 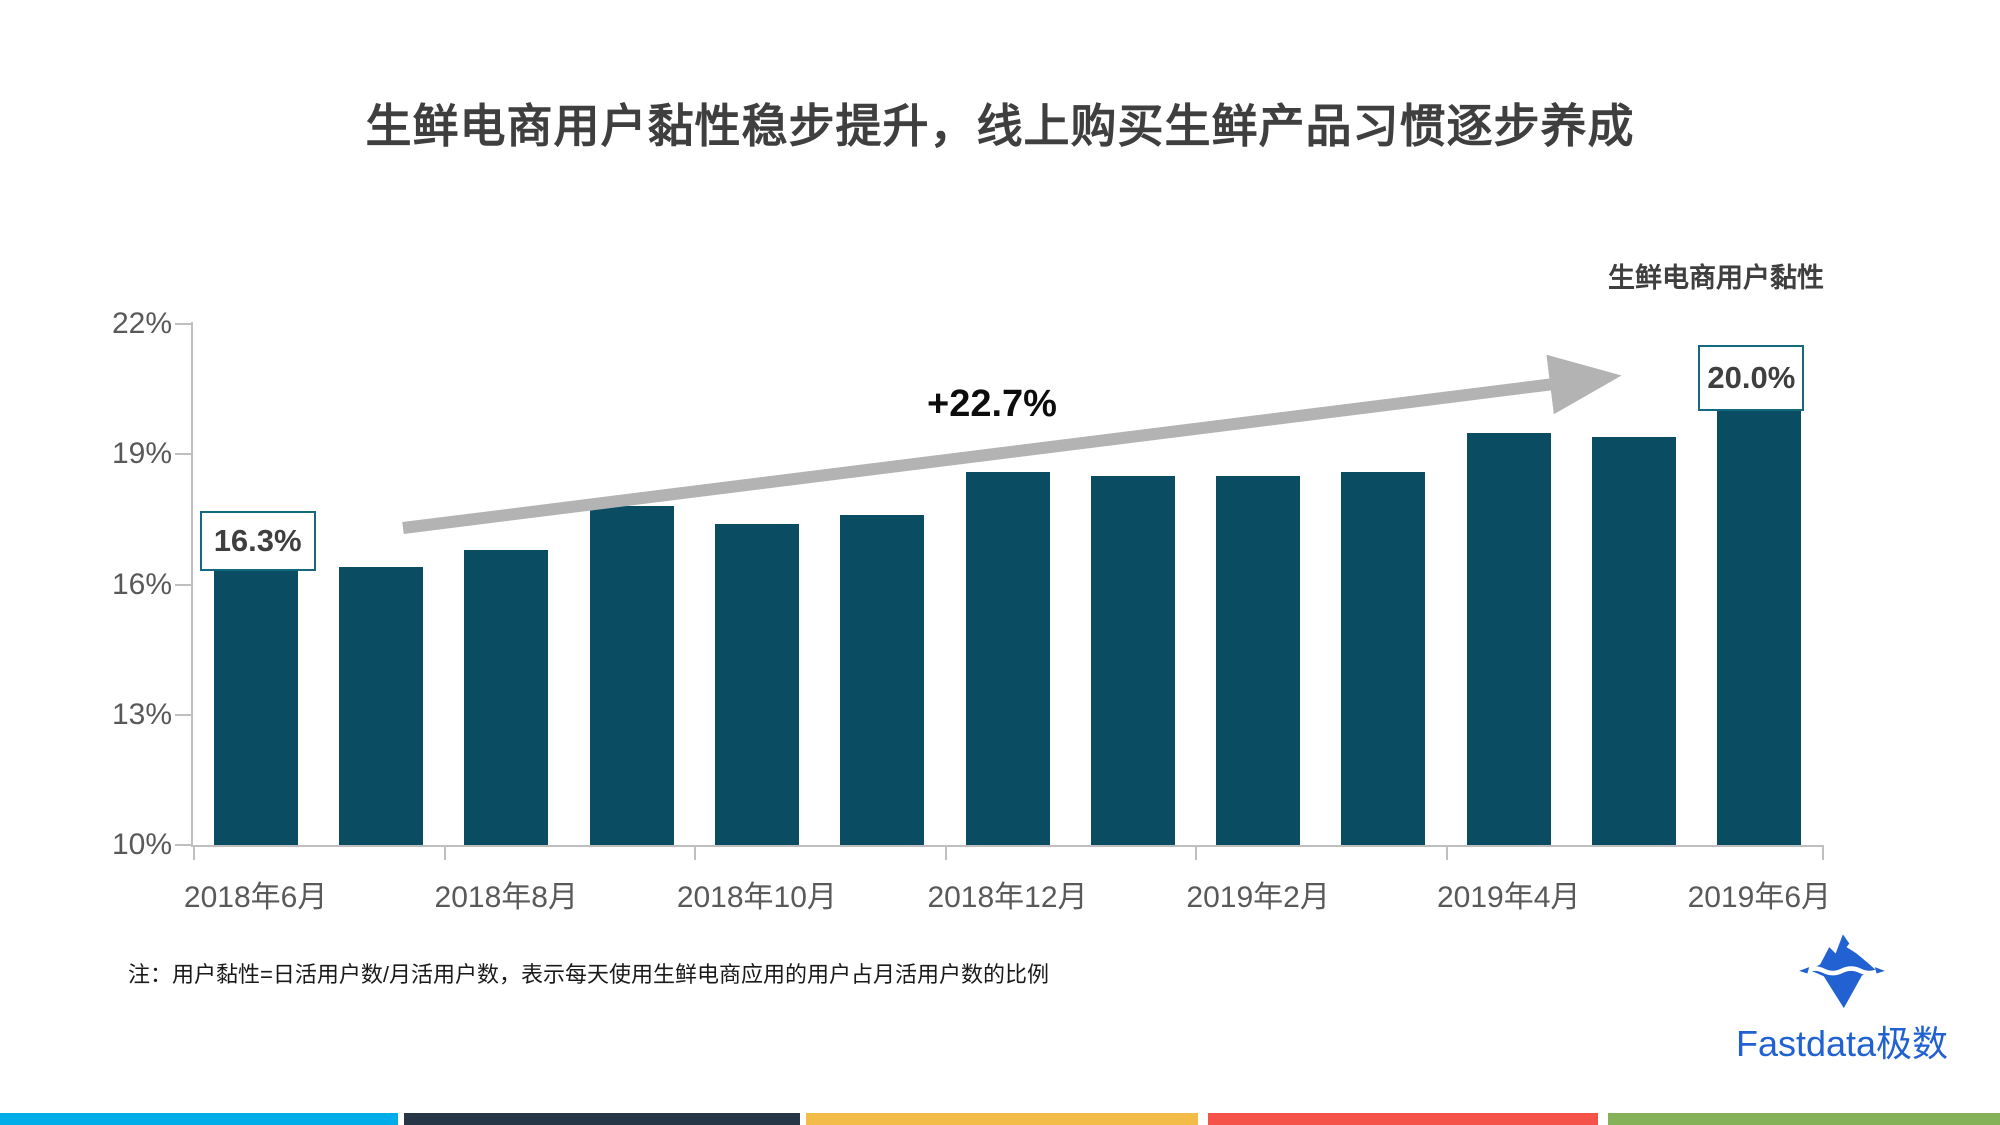 I want to click on growth-annotation: +22.7%, so click(x=992, y=404).